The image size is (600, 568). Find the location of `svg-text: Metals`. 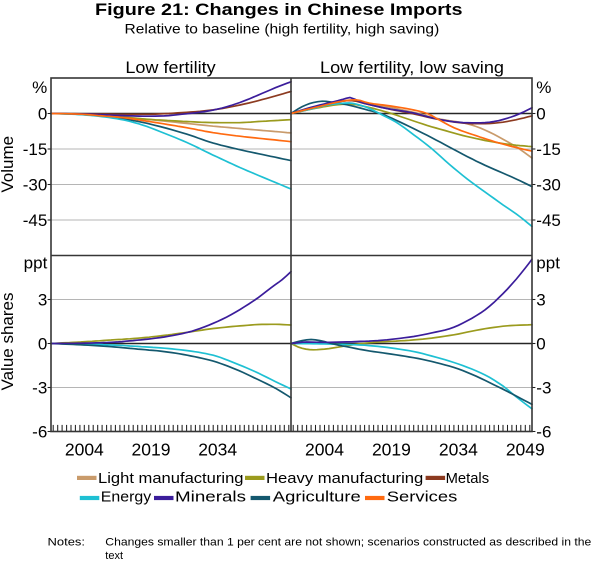

svg-text: Metals is located at coordinates (468, 478).